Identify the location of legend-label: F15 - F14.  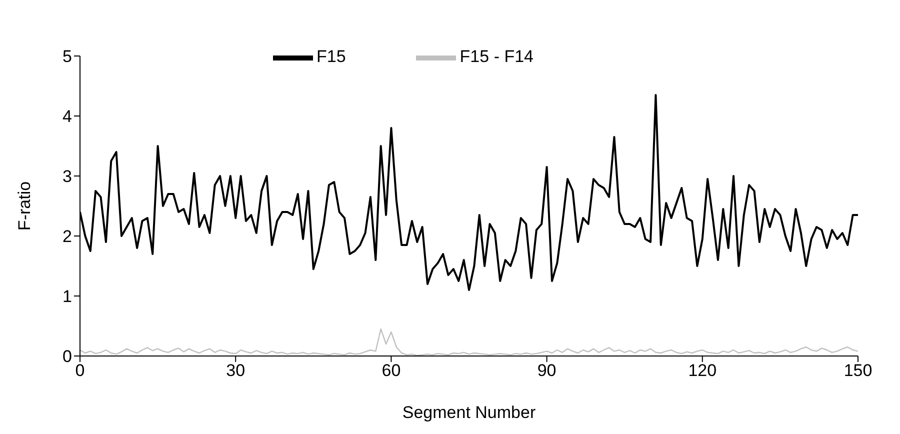
(497, 56).